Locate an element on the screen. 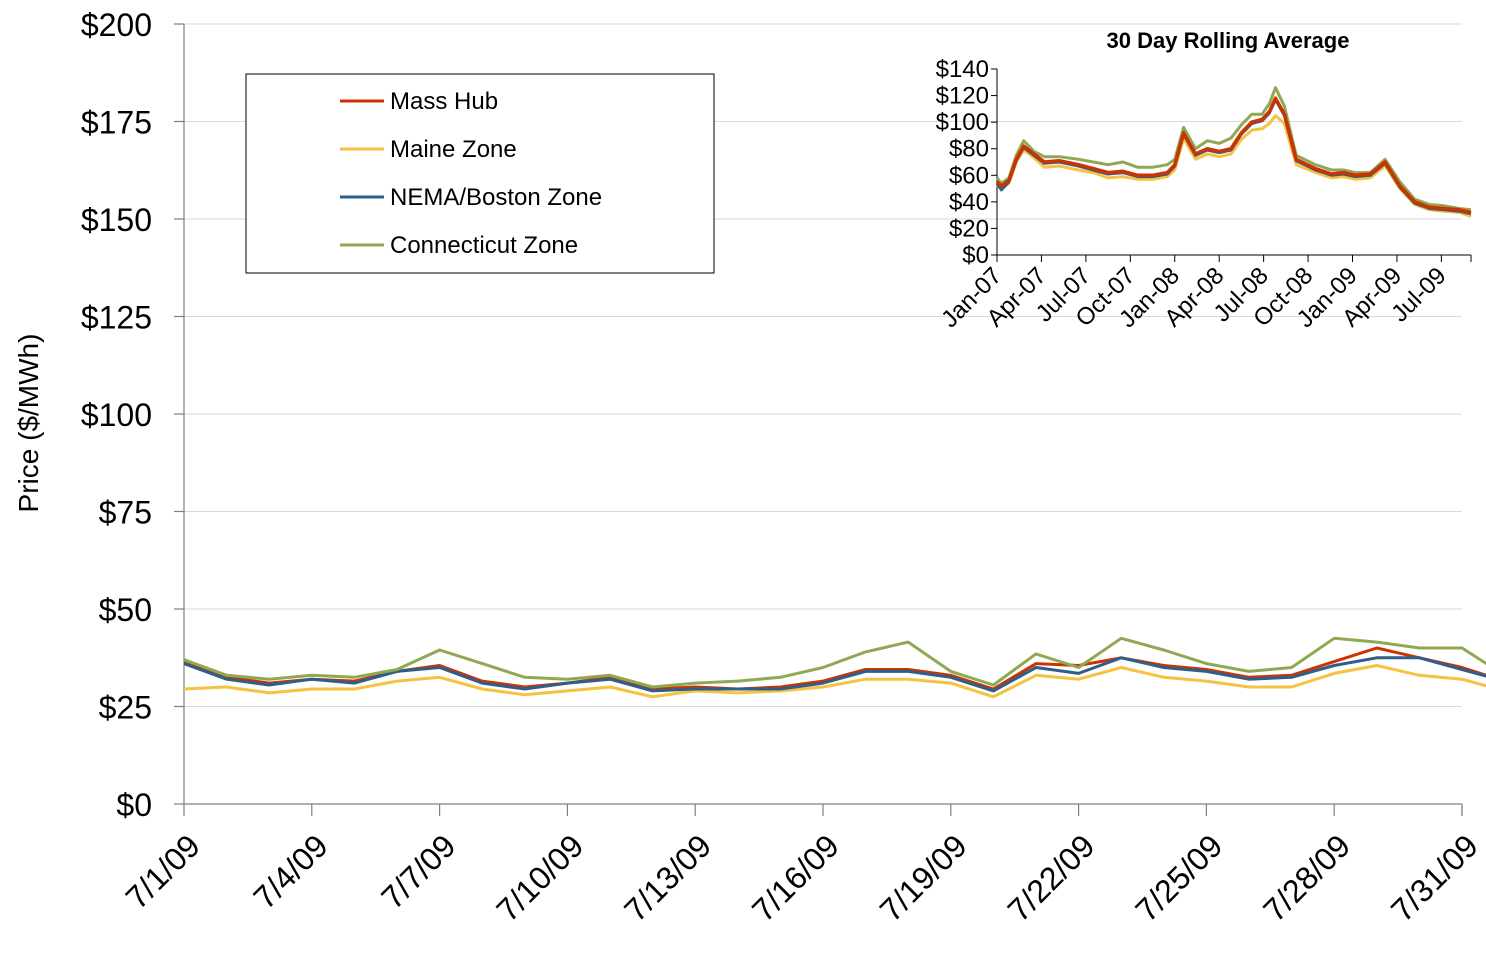 Image resolution: width=1486 pixels, height=976 pixels. inset-y-tick-label: $80 is located at coordinates (969, 149).